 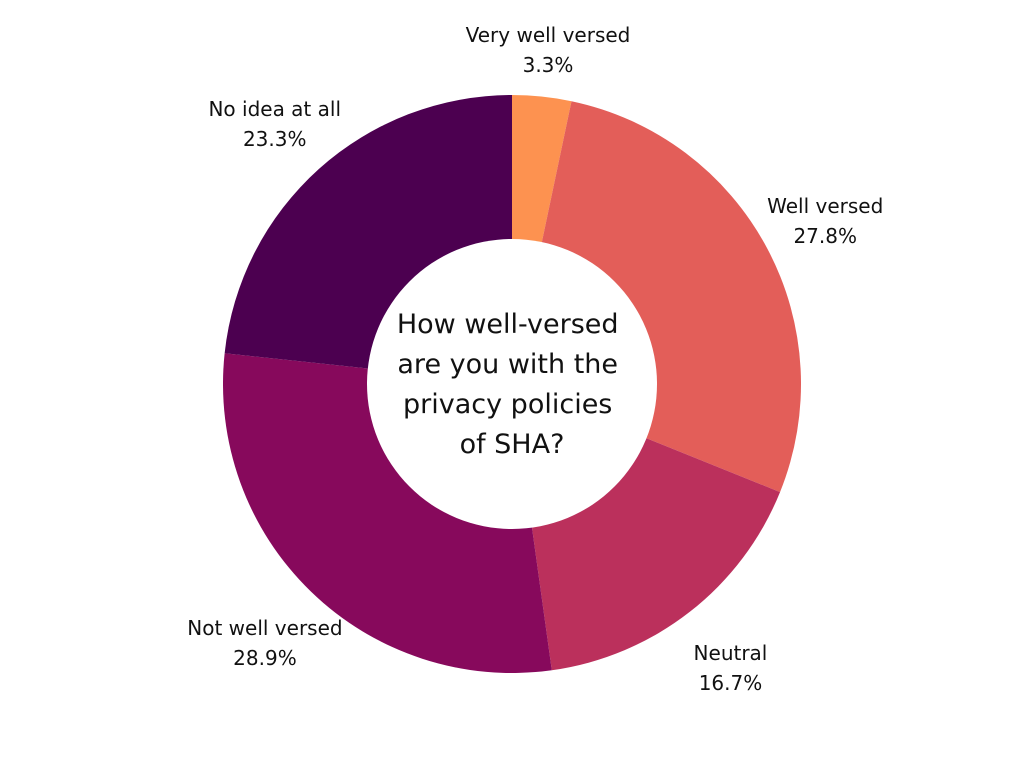 I want to click on slice-value-label: 28.9%, so click(x=265, y=658).